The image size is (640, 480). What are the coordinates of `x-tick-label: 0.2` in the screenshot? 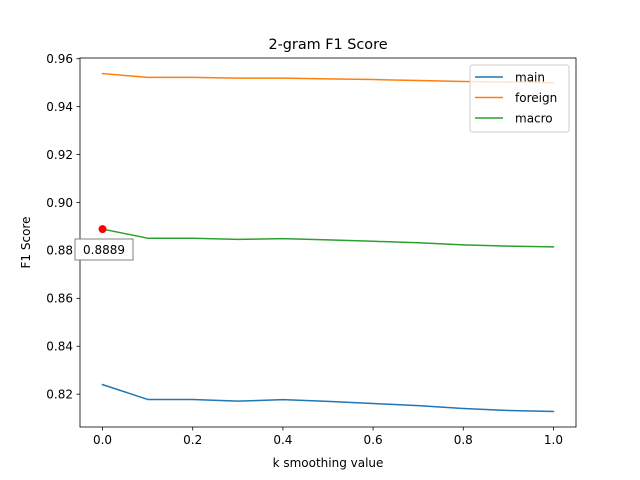 It's located at (192, 440).